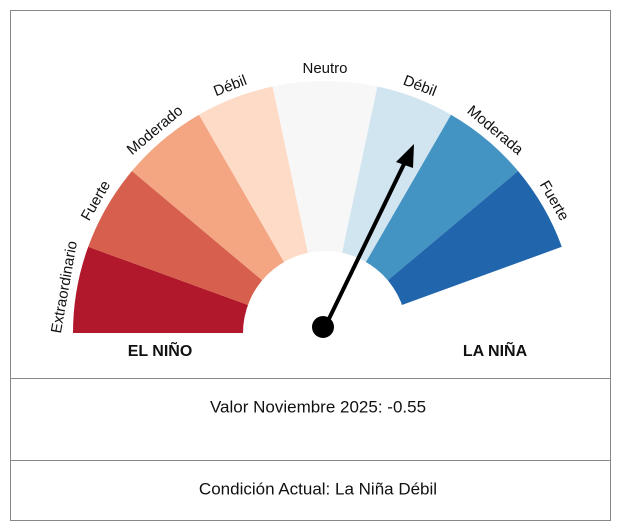 This screenshot has height=531, width=621. Describe the element at coordinates (495, 350) in the screenshot. I see `la-nina-label: LA NIÑA` at that location.